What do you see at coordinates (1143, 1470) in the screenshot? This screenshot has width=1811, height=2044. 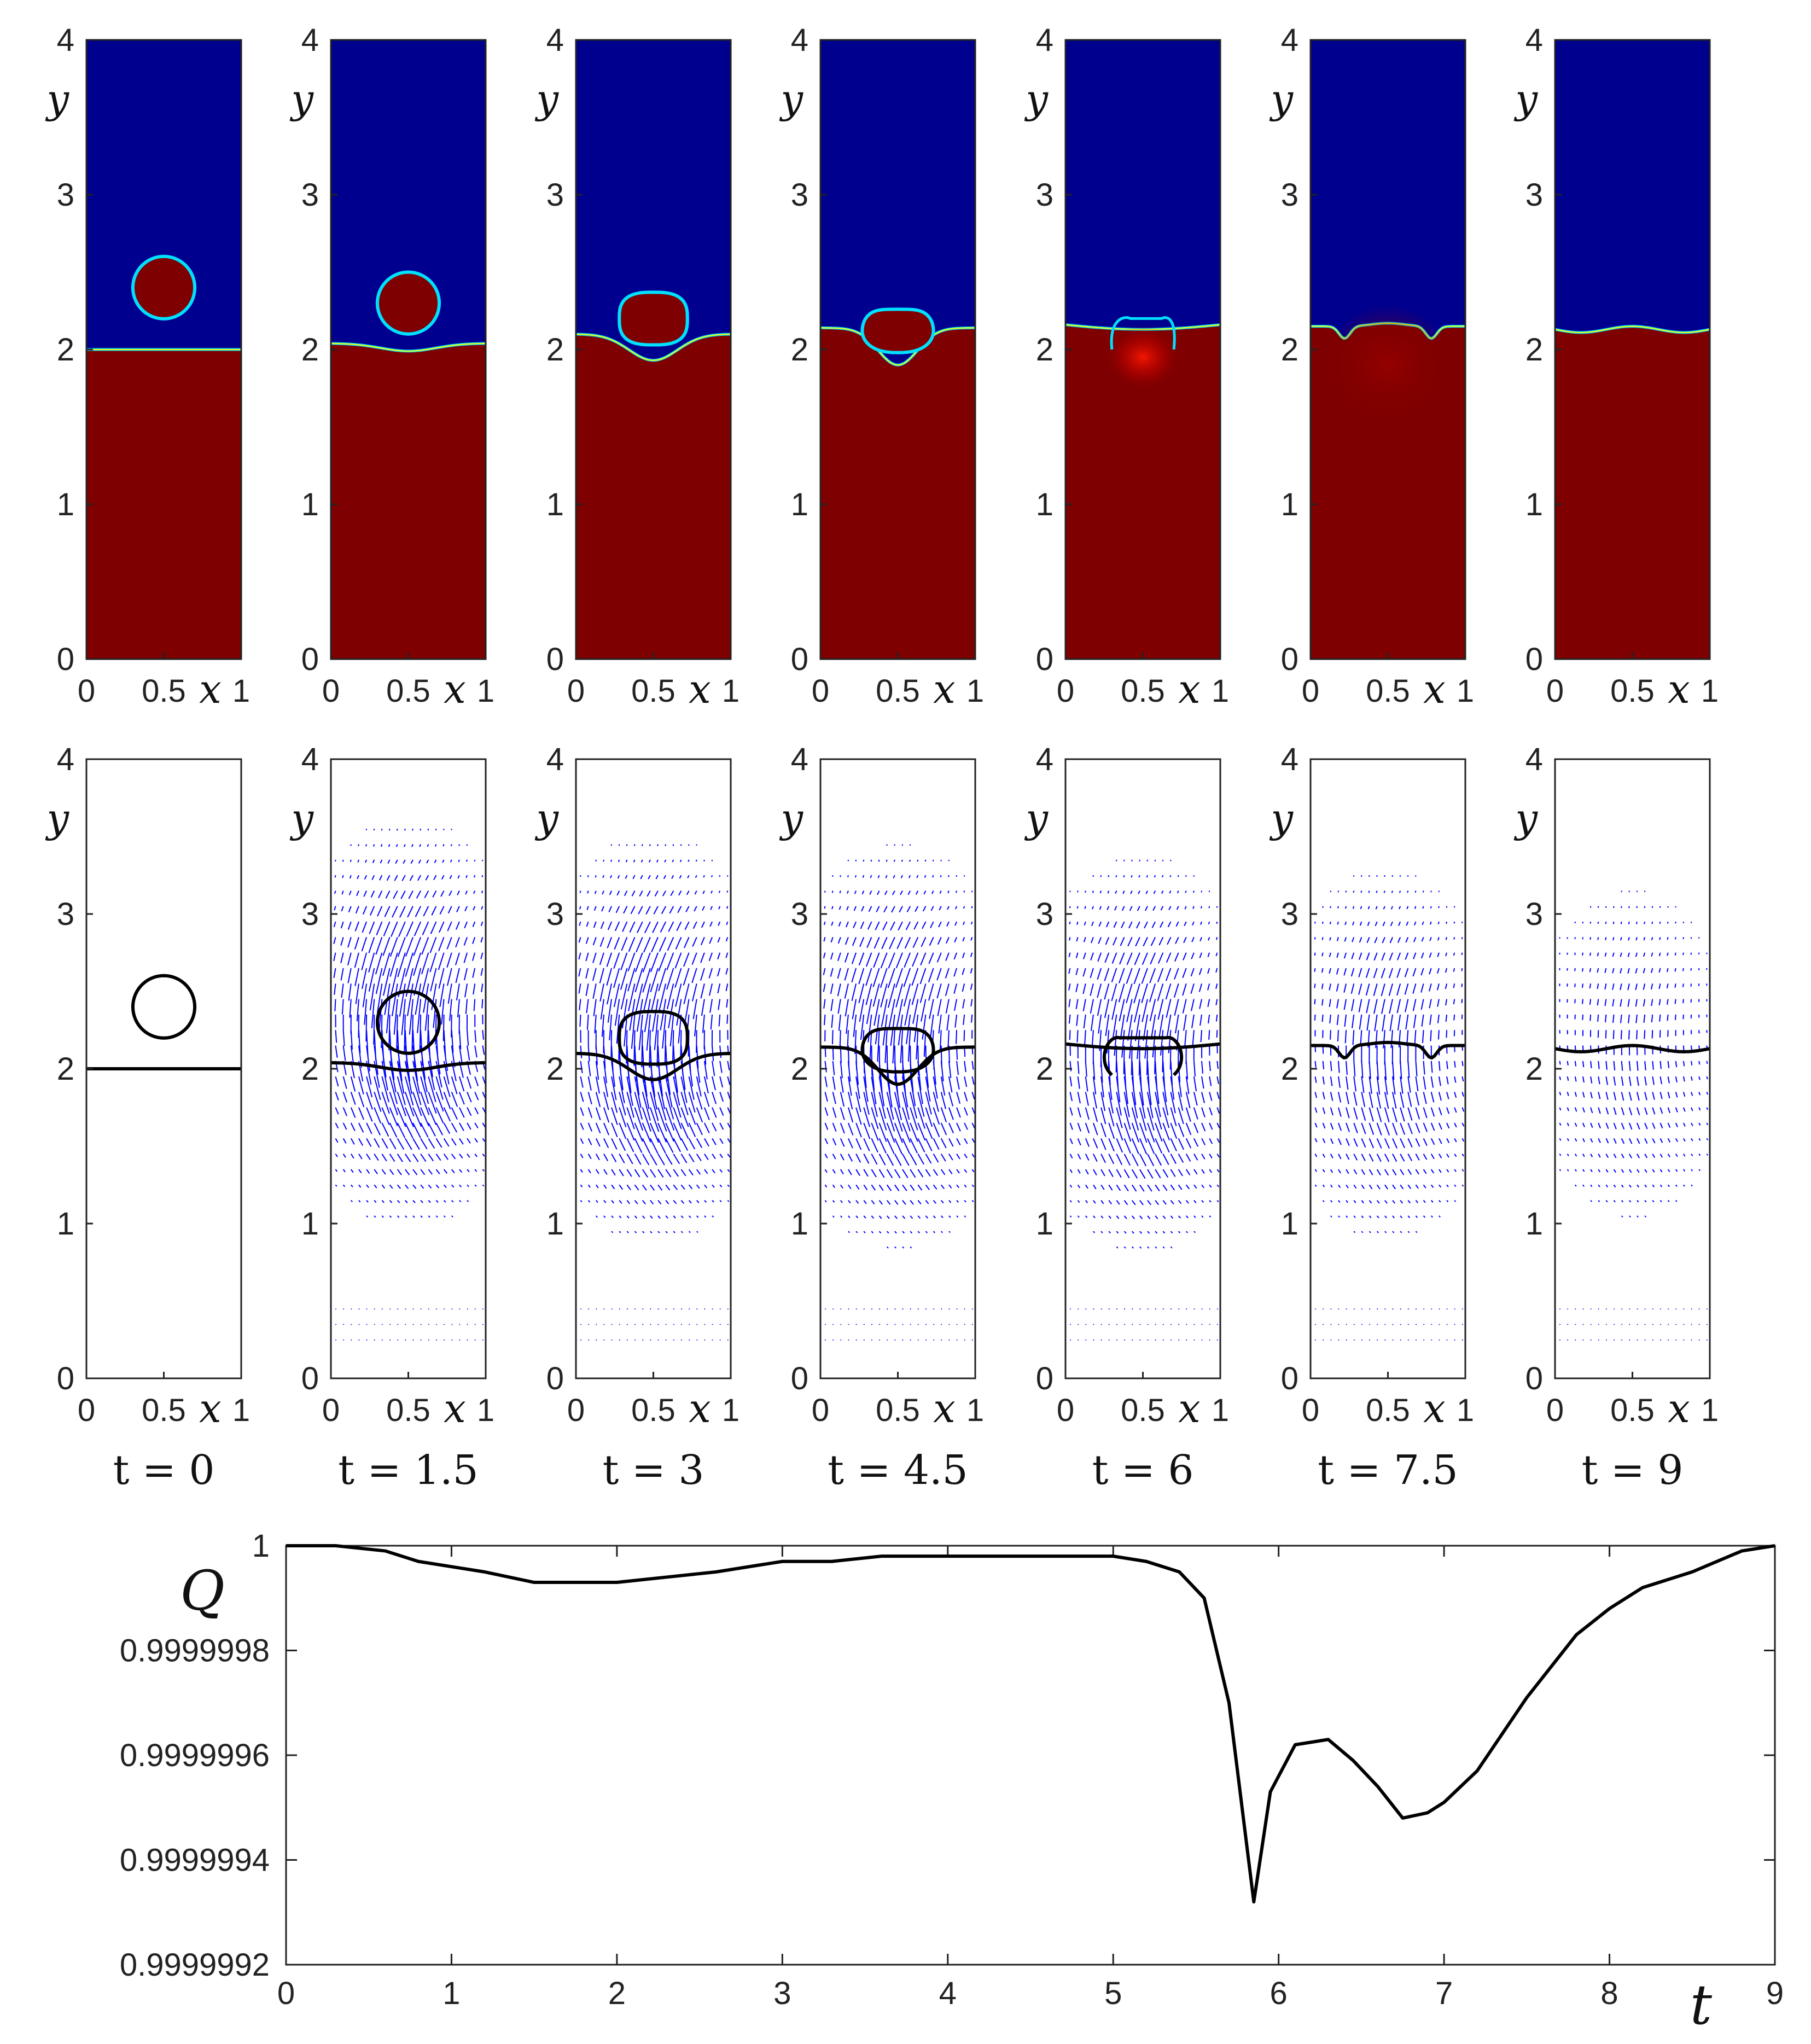 I see `time-label: t = 6` at bounding box center [1143, 1470].